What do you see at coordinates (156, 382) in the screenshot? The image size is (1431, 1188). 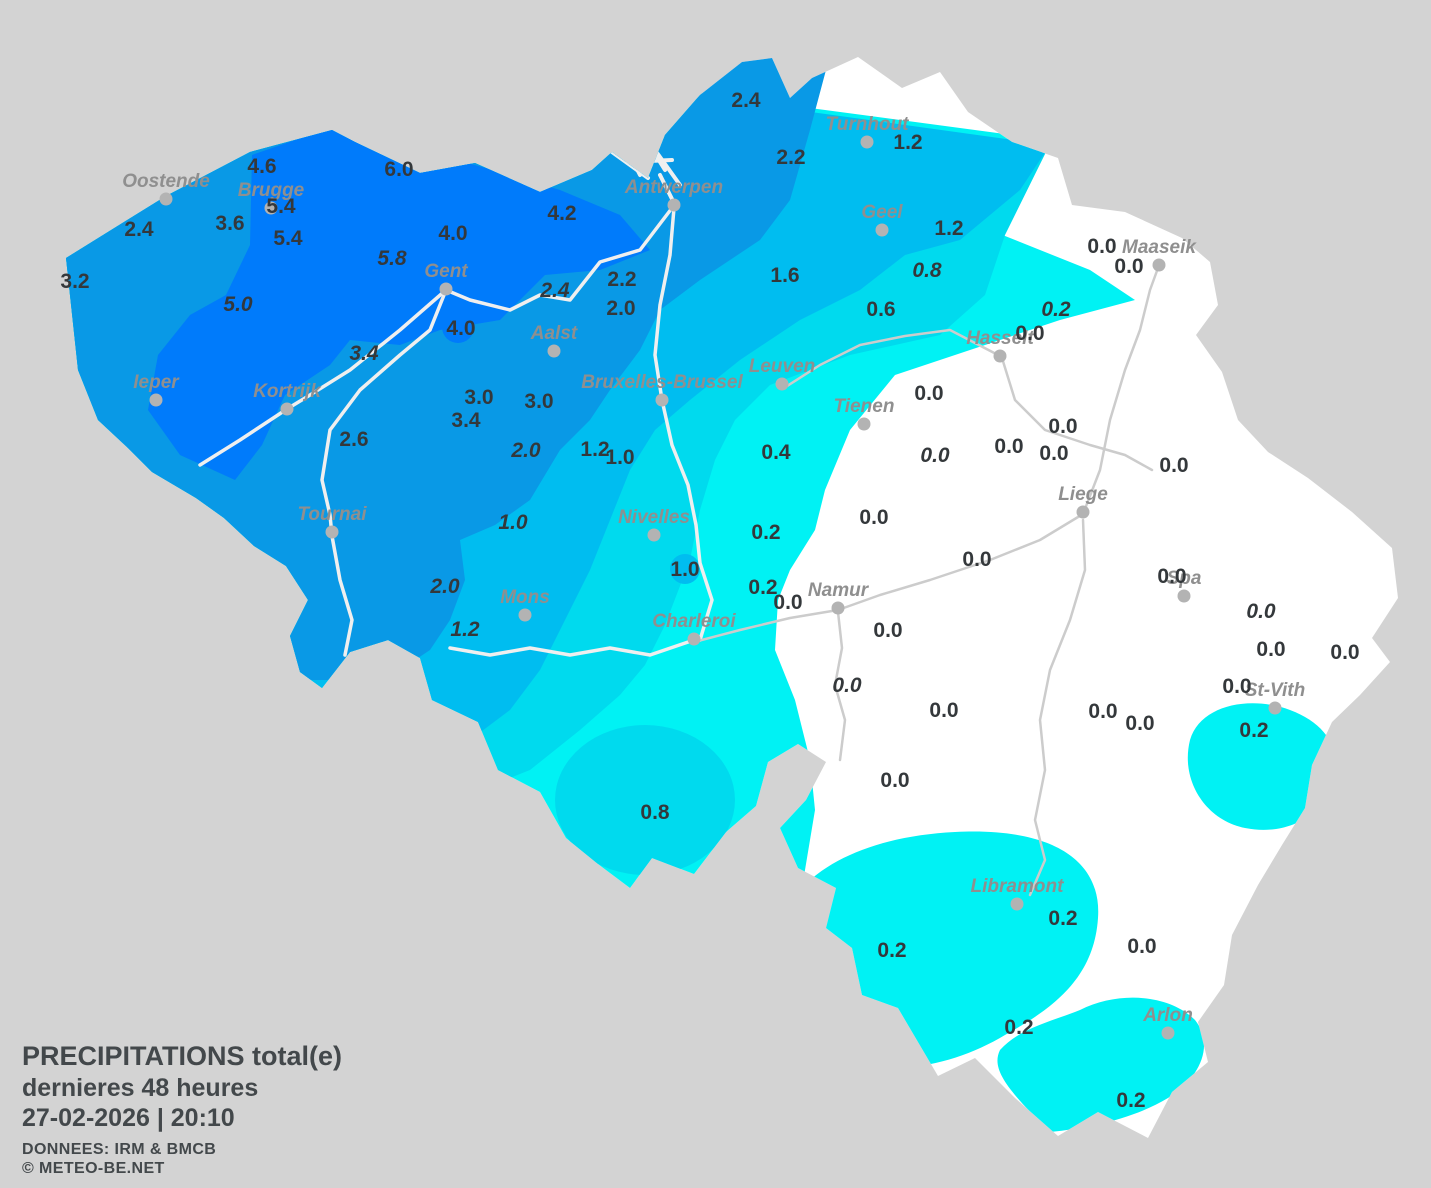 I see `city-label: Ieper` at bounding box center [156, 382].